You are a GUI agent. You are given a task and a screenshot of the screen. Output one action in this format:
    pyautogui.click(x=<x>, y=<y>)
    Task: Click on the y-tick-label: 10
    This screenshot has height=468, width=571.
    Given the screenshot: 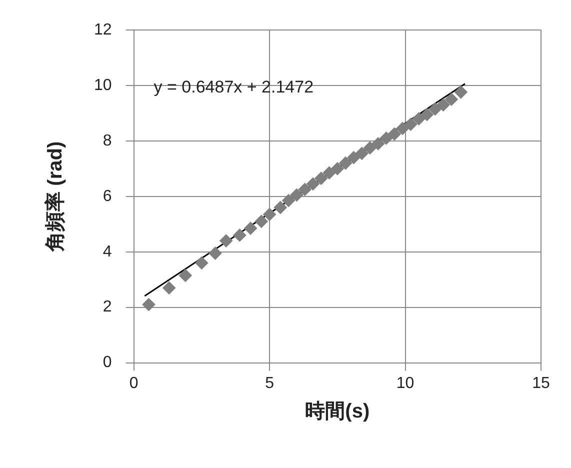 What is the action you would take?
    pyautogui.click(x=103, y=85)
    